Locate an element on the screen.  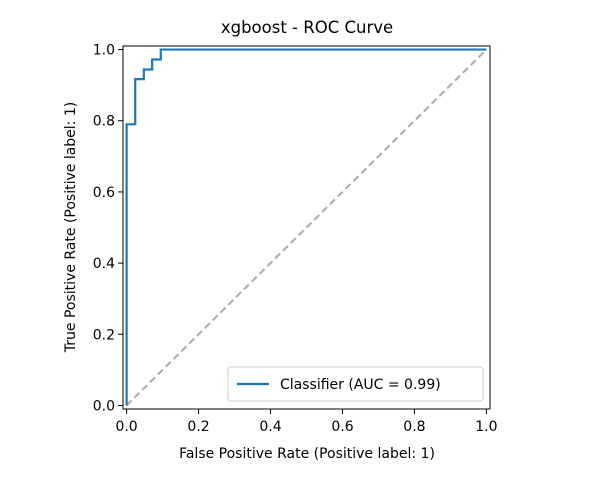
y-tick-label: 0.2 is located at coordinates (104, 335).